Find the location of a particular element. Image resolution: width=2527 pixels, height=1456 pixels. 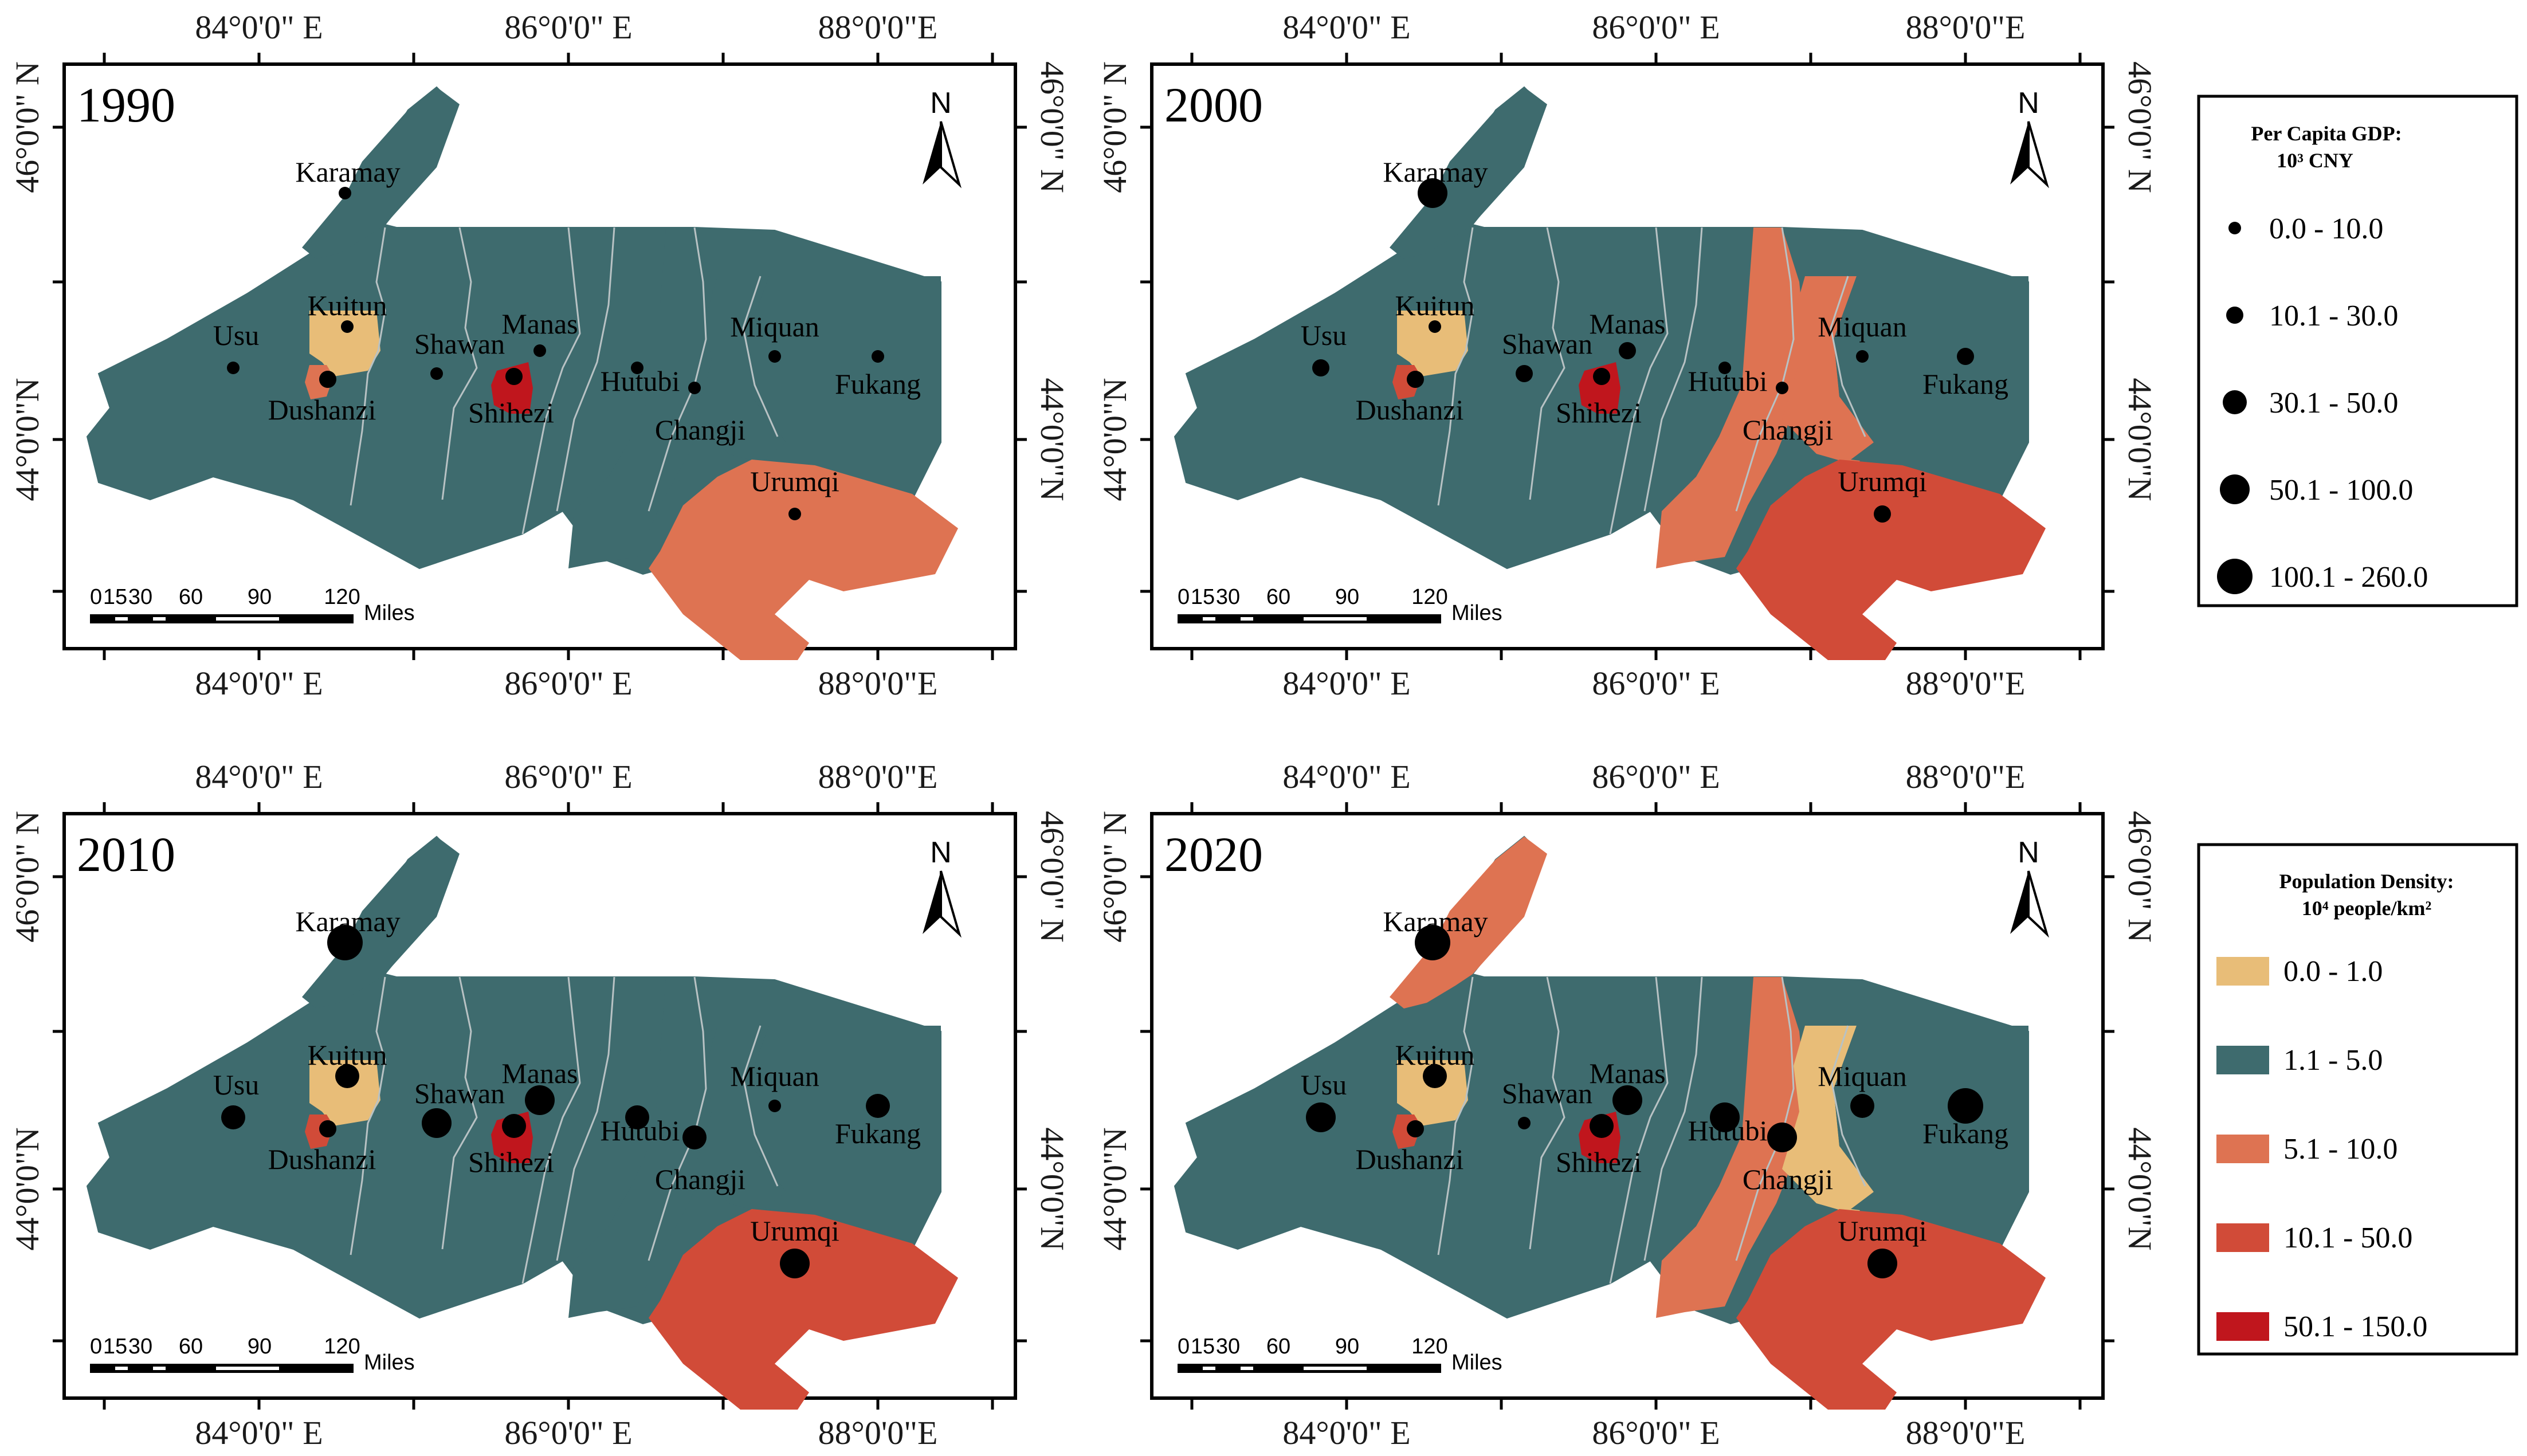

lon-label-top: 86°0'0" E is located at coordinates (1656, 776).